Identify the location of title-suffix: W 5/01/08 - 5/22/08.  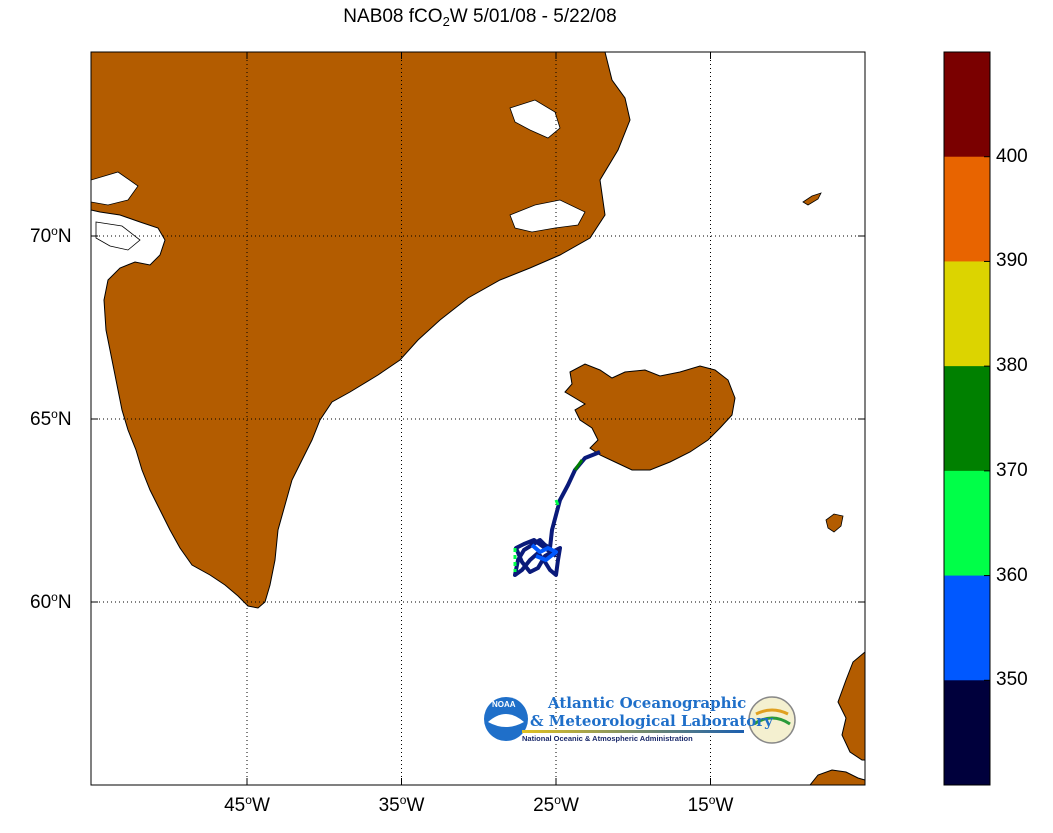
(533, 16).